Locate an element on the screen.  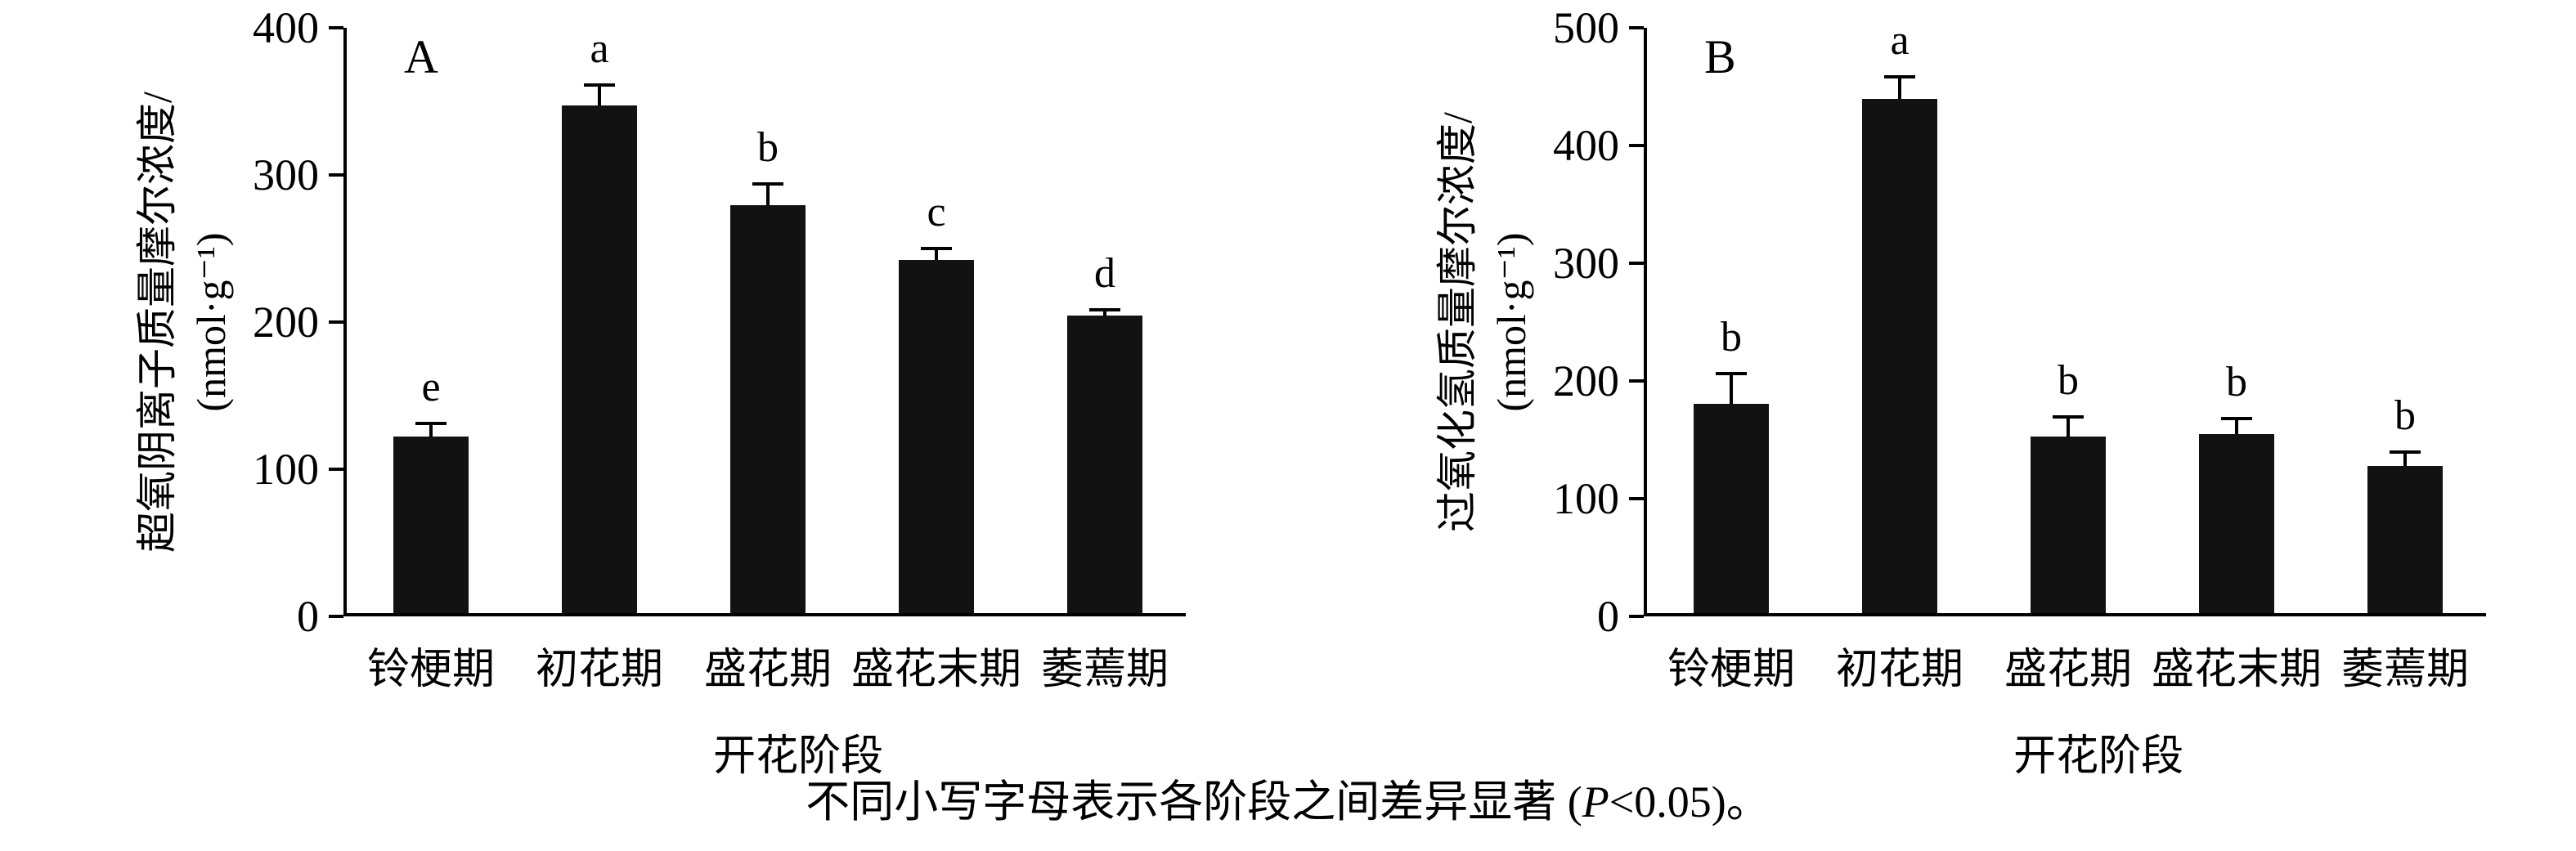
y-axis-title-b-line1: 过氧化氢质量摩尔浓度/ is located at coordinates (1457, 322).